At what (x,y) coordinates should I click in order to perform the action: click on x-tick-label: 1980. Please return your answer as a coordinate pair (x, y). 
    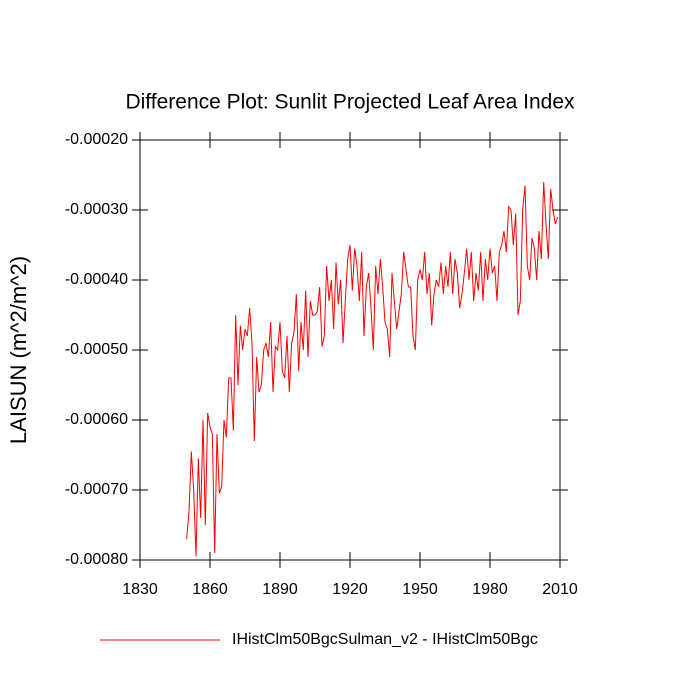
    Looking at the image, I should click on (490, 589).